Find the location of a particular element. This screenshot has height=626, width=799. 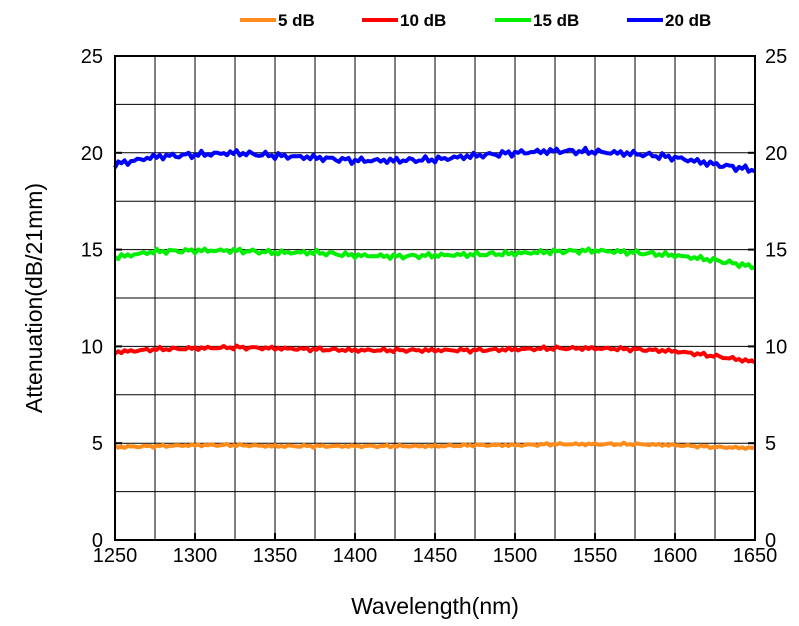

y-tick-label-right: 5 is located at coordinates (770, 444).